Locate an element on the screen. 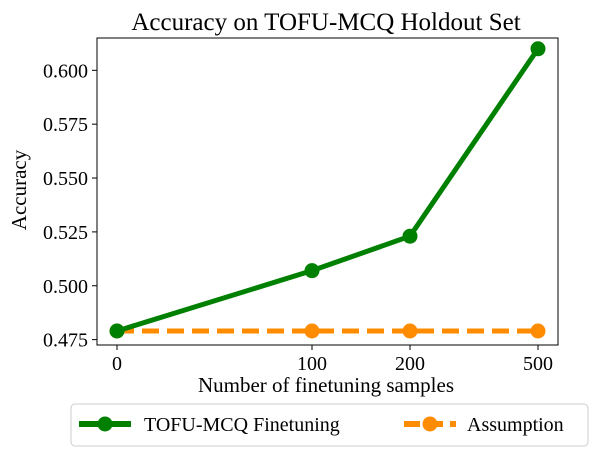 The image size is (594, 460). y-tick-label: 0.500 is located at coordinates (65, 287).